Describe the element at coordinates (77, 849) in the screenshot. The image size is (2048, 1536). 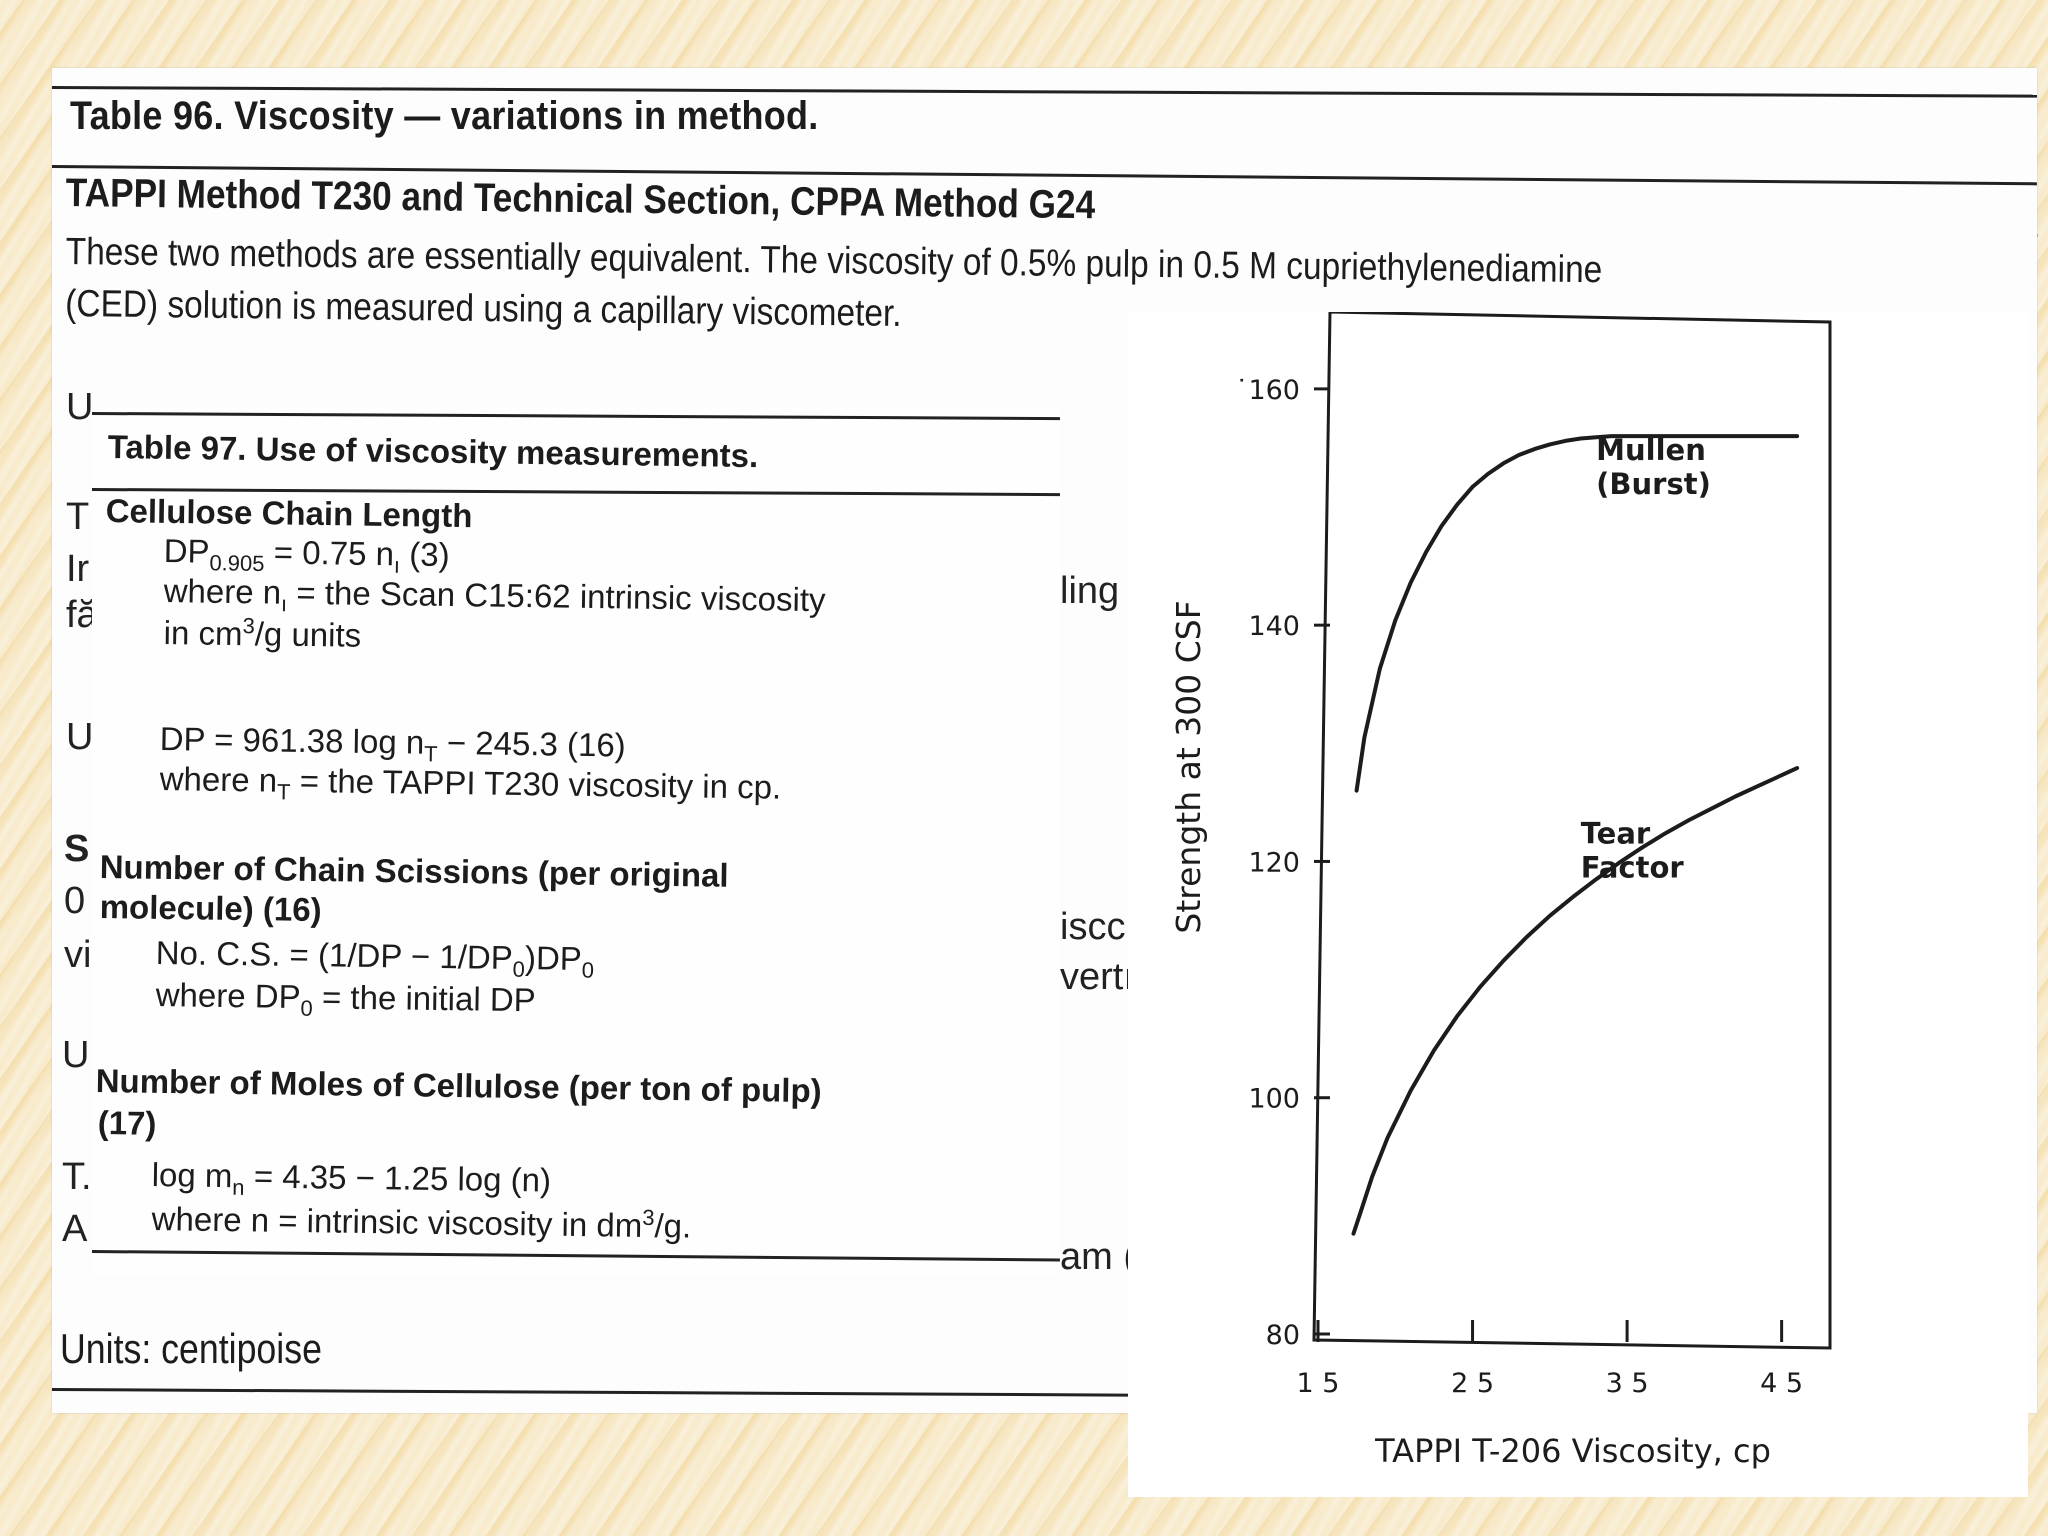
I see `fragment-text: S` at that location.